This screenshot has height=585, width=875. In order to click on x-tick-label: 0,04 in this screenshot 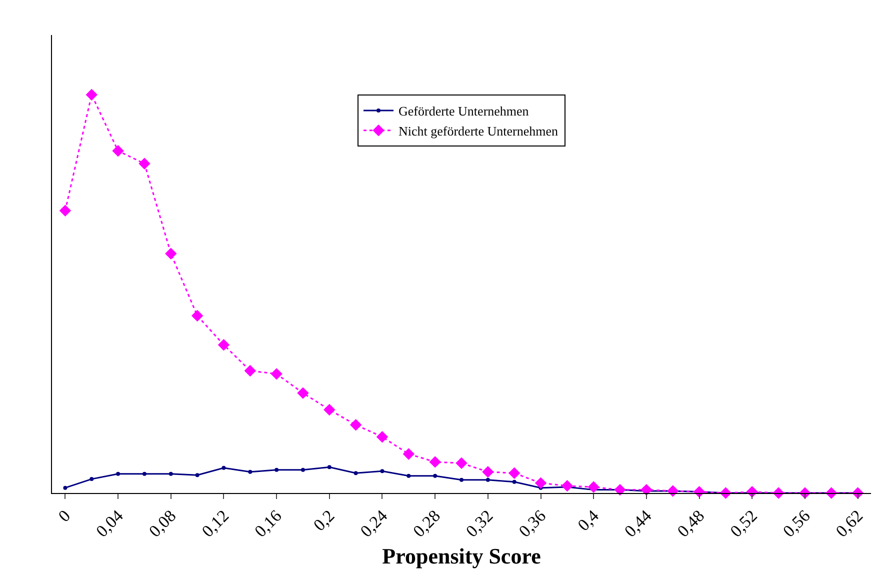, I will do `click(110, 523)`.